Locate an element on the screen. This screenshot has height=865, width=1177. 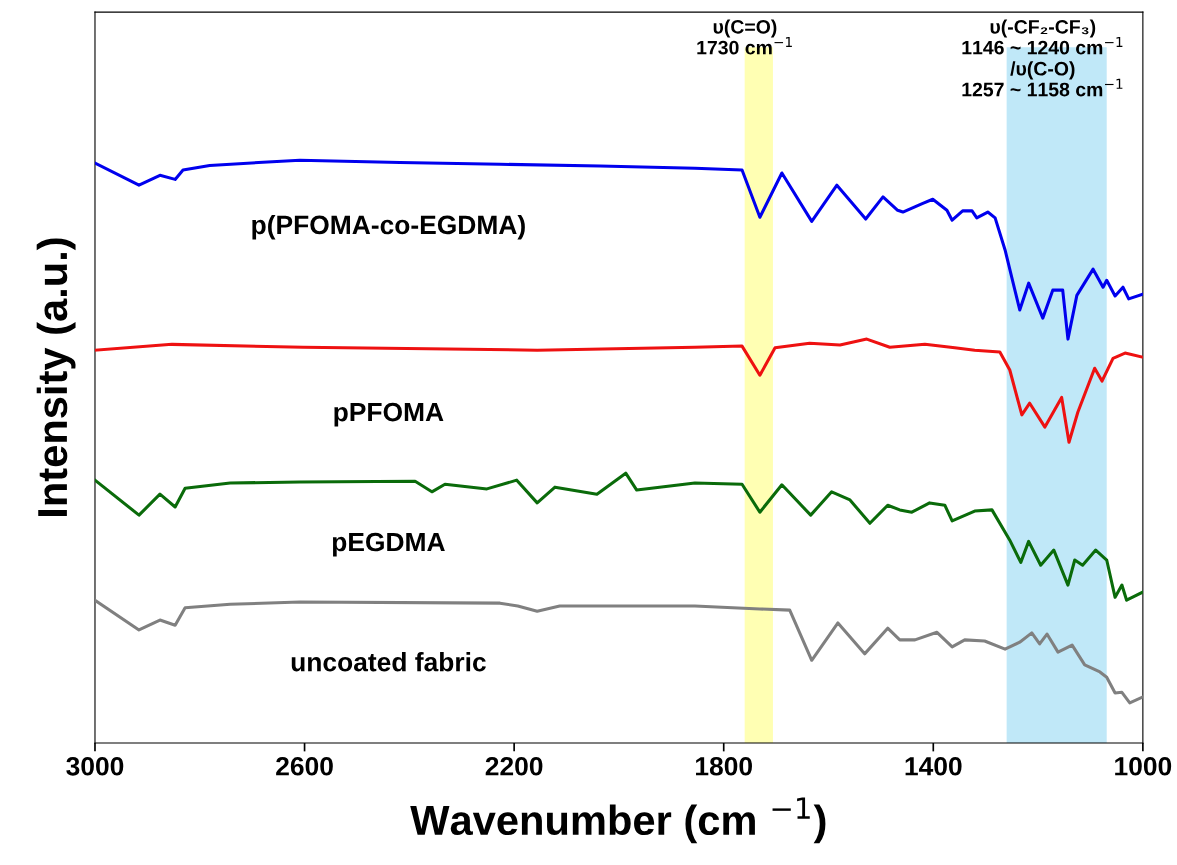
x-tick-label: 1000 is located at coordinates (1143, 766).